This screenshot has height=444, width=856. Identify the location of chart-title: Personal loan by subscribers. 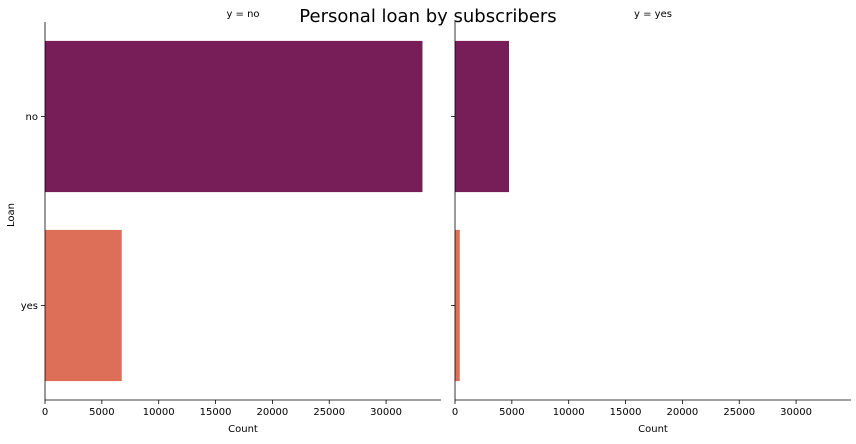
(427, 16).